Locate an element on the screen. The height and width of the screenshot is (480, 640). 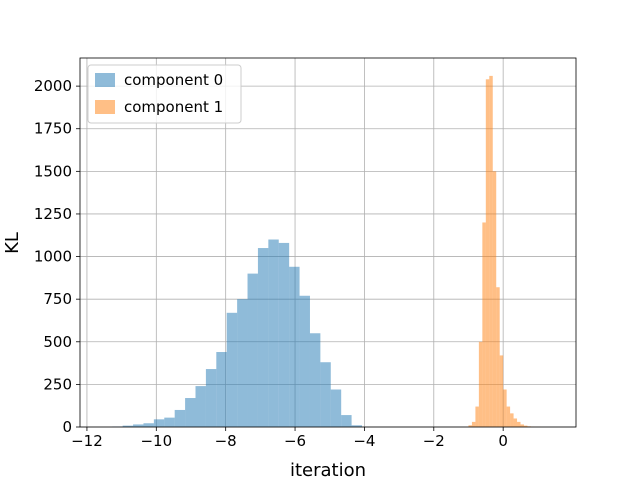
legend-label-component-0: component 0 is located at coordinates (173, 80).